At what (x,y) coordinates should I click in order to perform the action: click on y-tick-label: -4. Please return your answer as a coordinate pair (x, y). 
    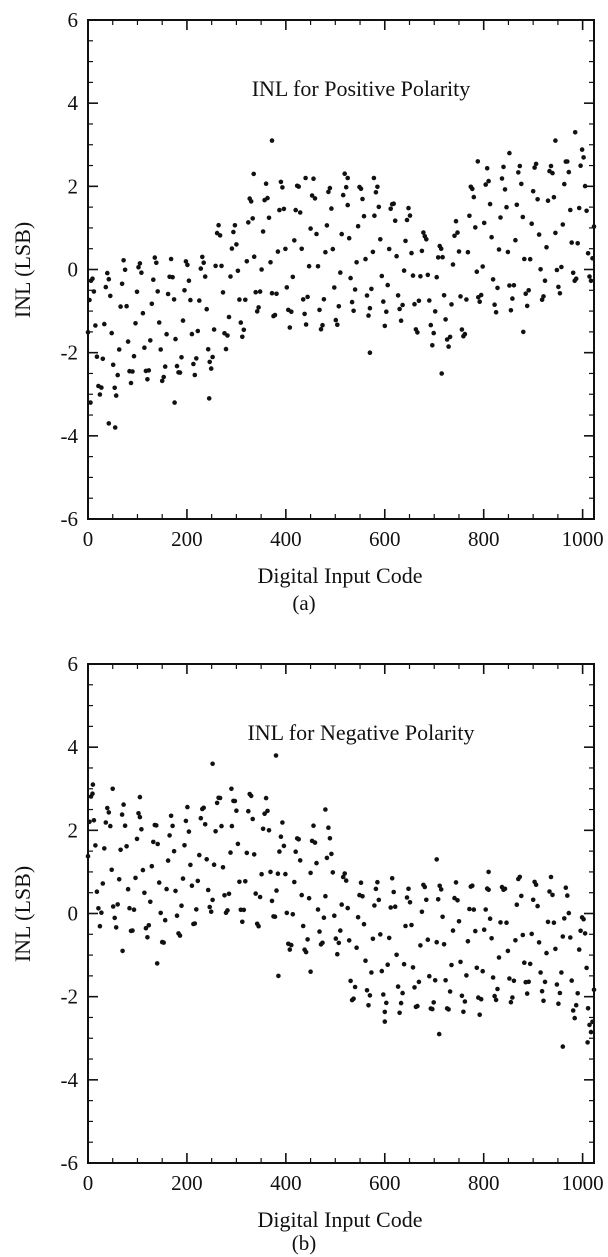
    Looking at the image, I should click on (70, 1080).